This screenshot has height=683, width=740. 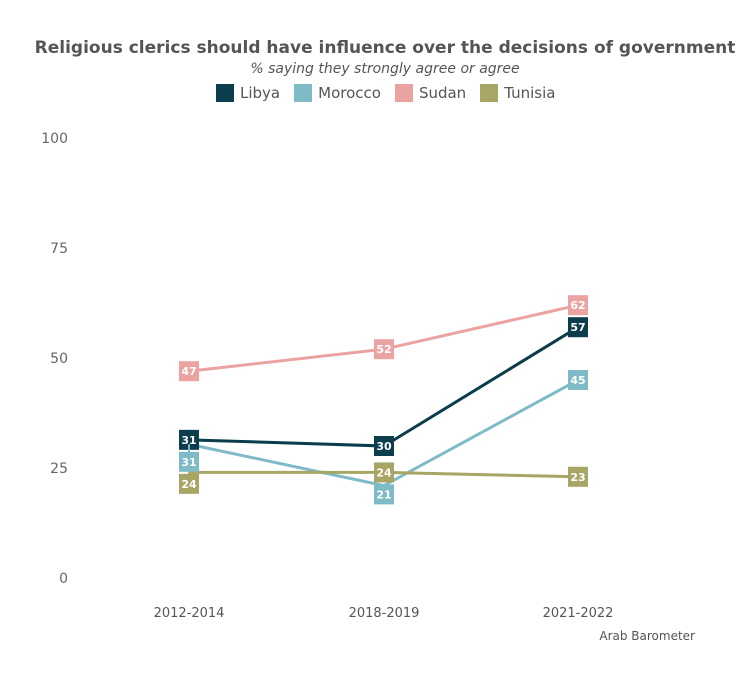 I want to click on legend-item-sudan: Sudan, so click(x=430, y=93).